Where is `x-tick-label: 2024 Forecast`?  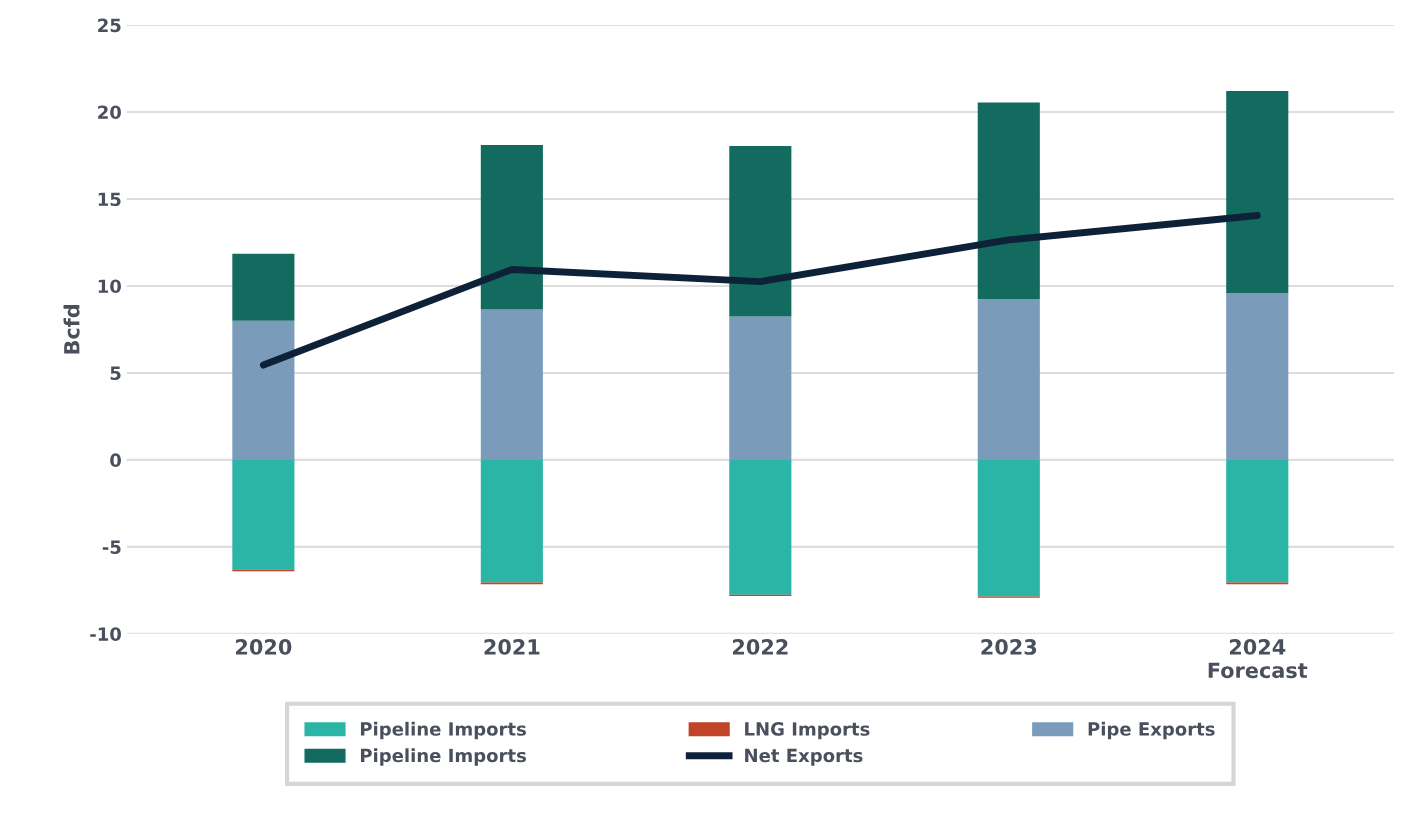
x-tick-label: 2024 Forecast is located at coordinates (1258, 659).